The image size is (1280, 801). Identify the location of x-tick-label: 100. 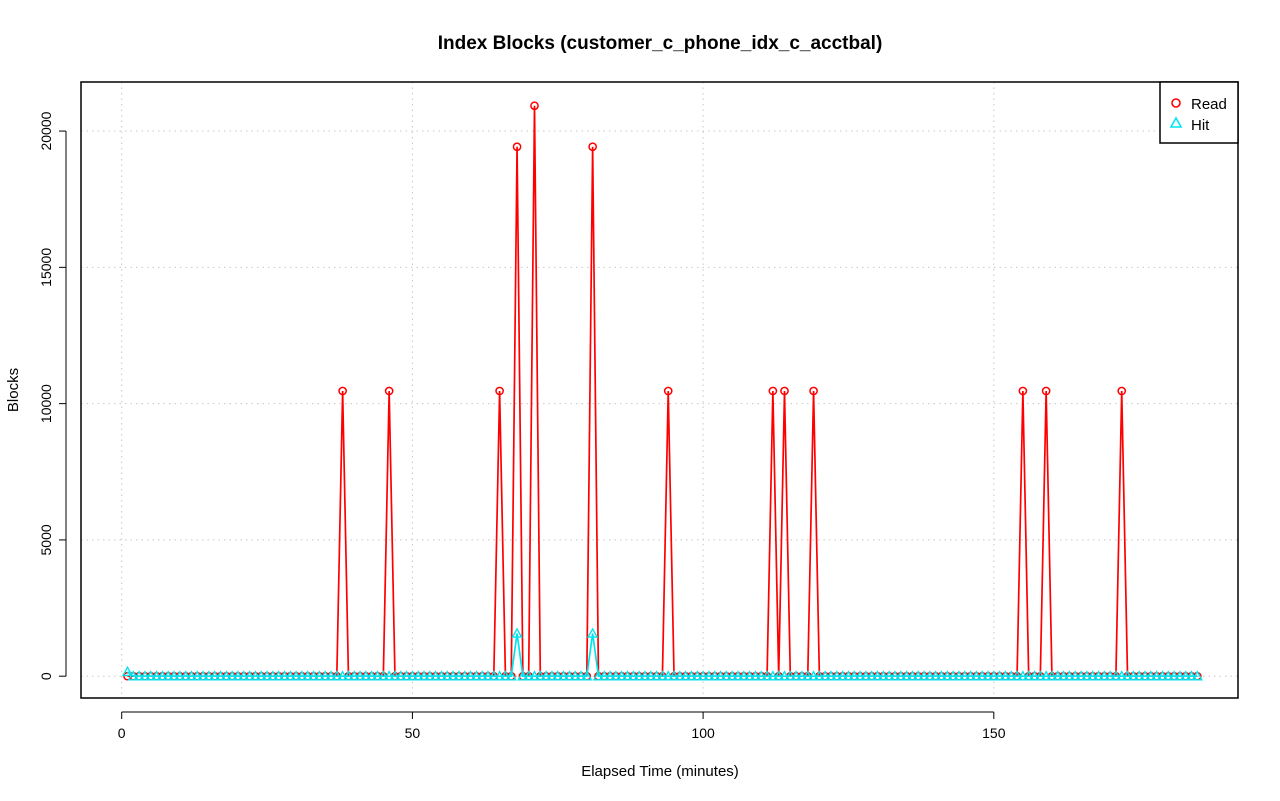
(703, 733).